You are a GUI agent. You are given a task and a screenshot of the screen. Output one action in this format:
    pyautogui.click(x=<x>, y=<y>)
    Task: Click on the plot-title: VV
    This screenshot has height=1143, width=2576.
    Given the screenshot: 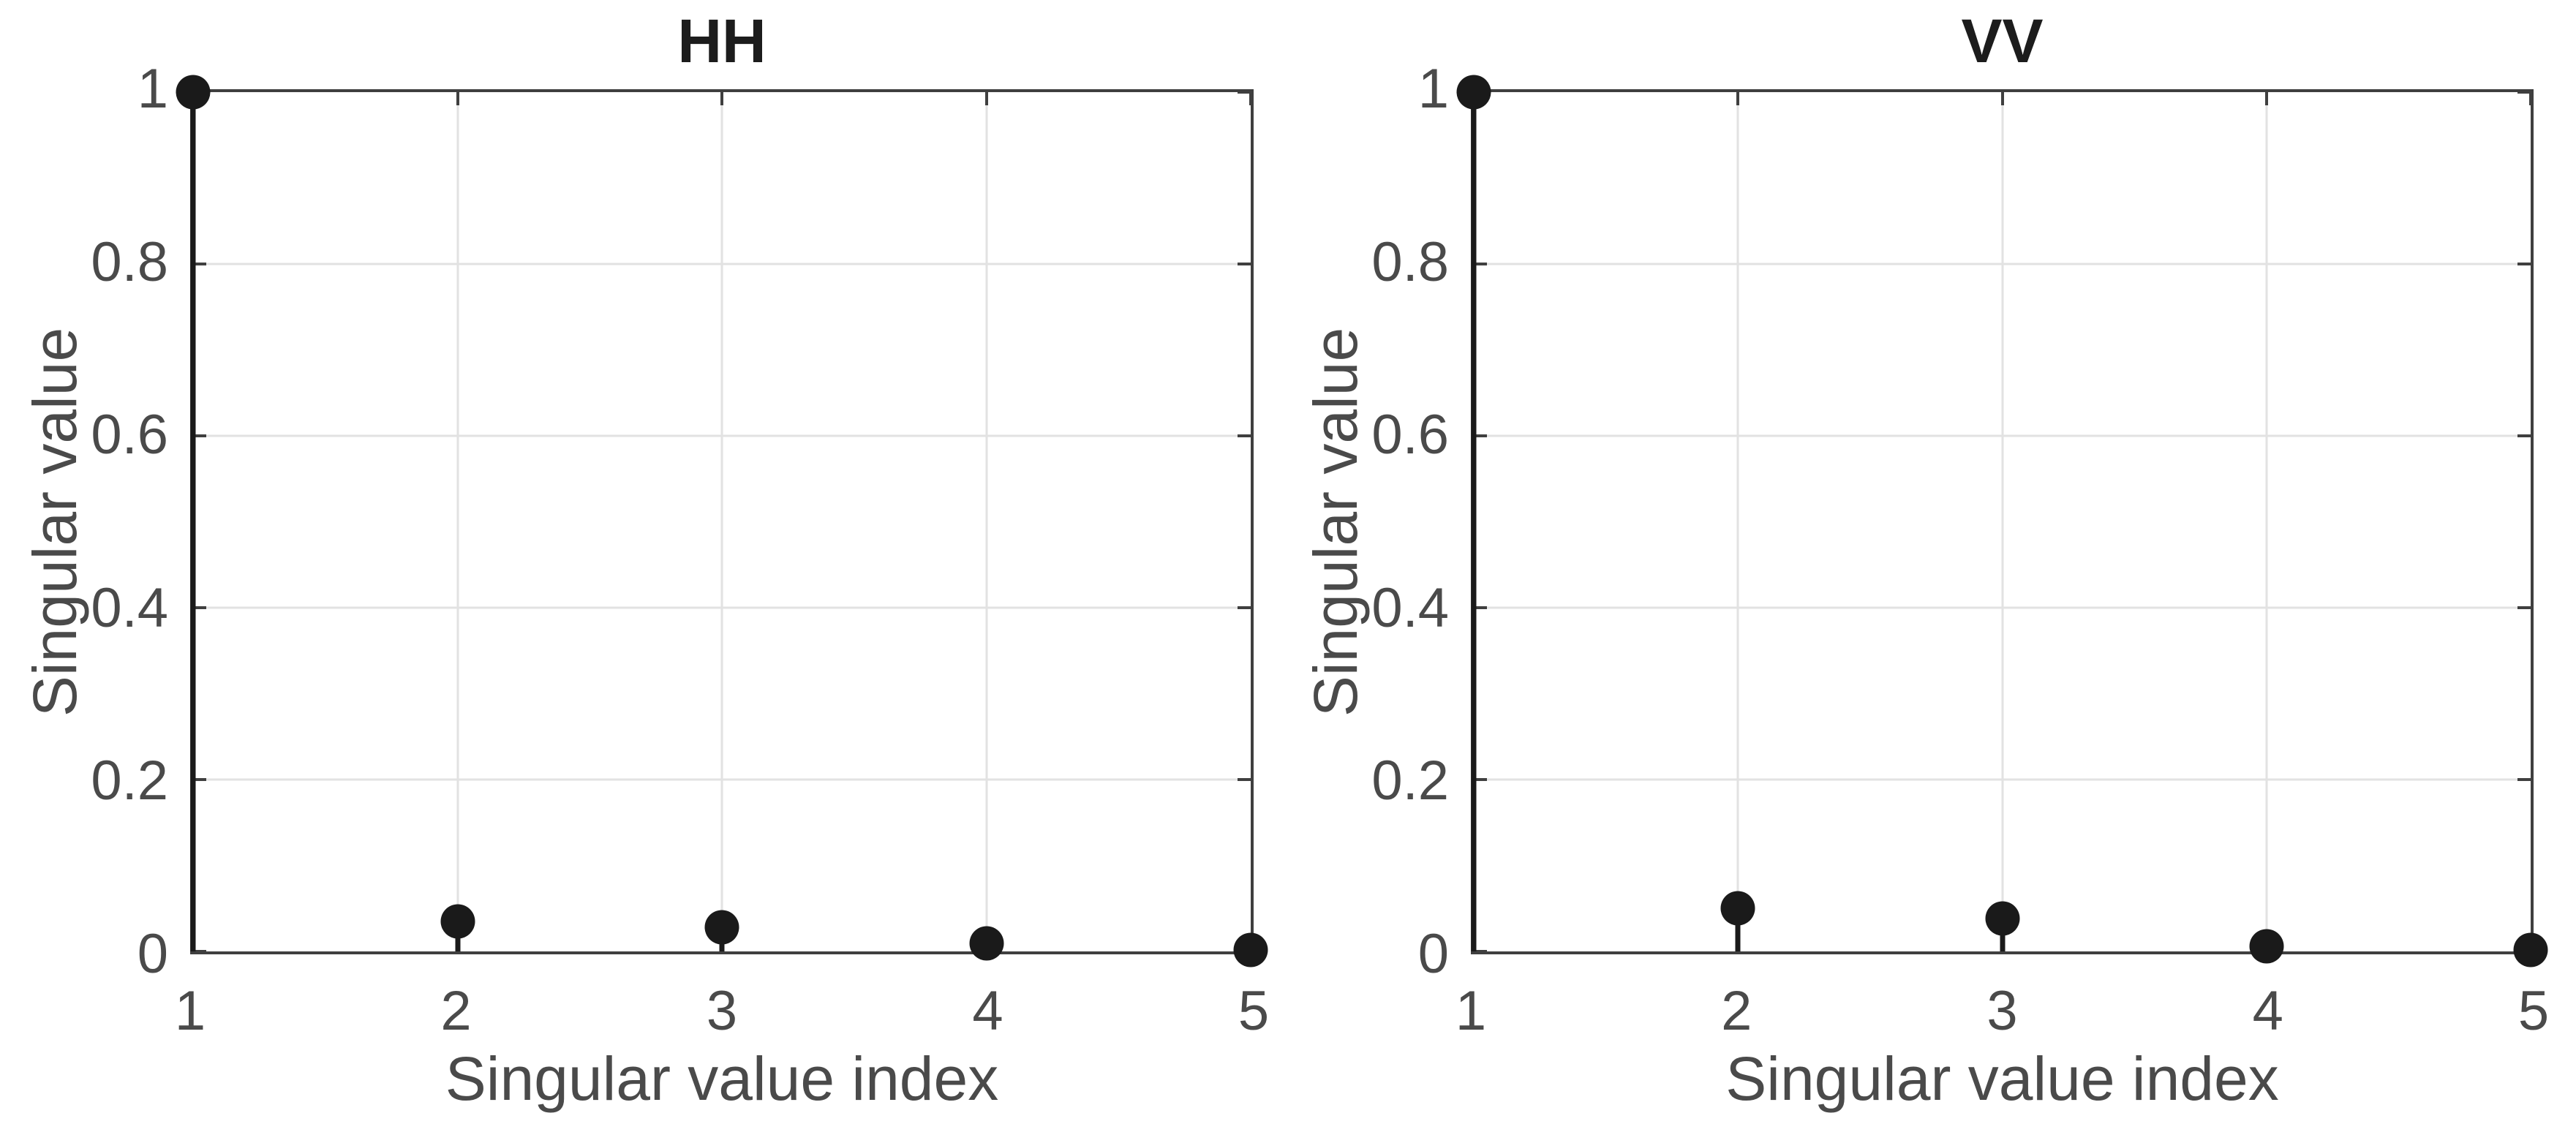 What is the action you would take?
    pyautogui.click(x=2002, y=41)
    